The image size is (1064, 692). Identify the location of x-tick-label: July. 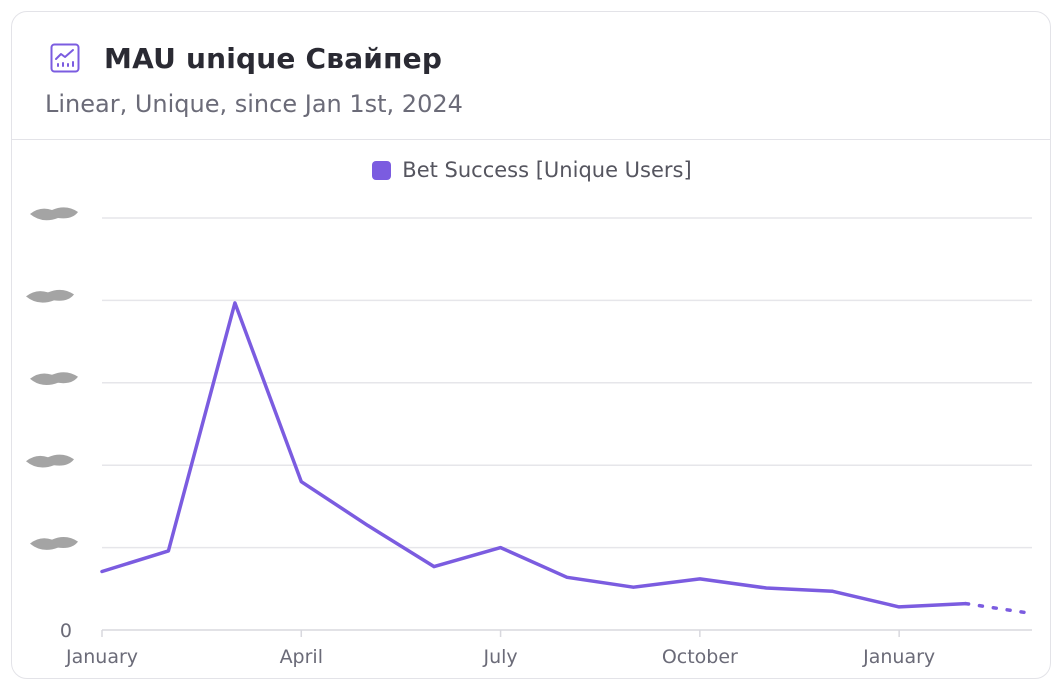
(499, 657).